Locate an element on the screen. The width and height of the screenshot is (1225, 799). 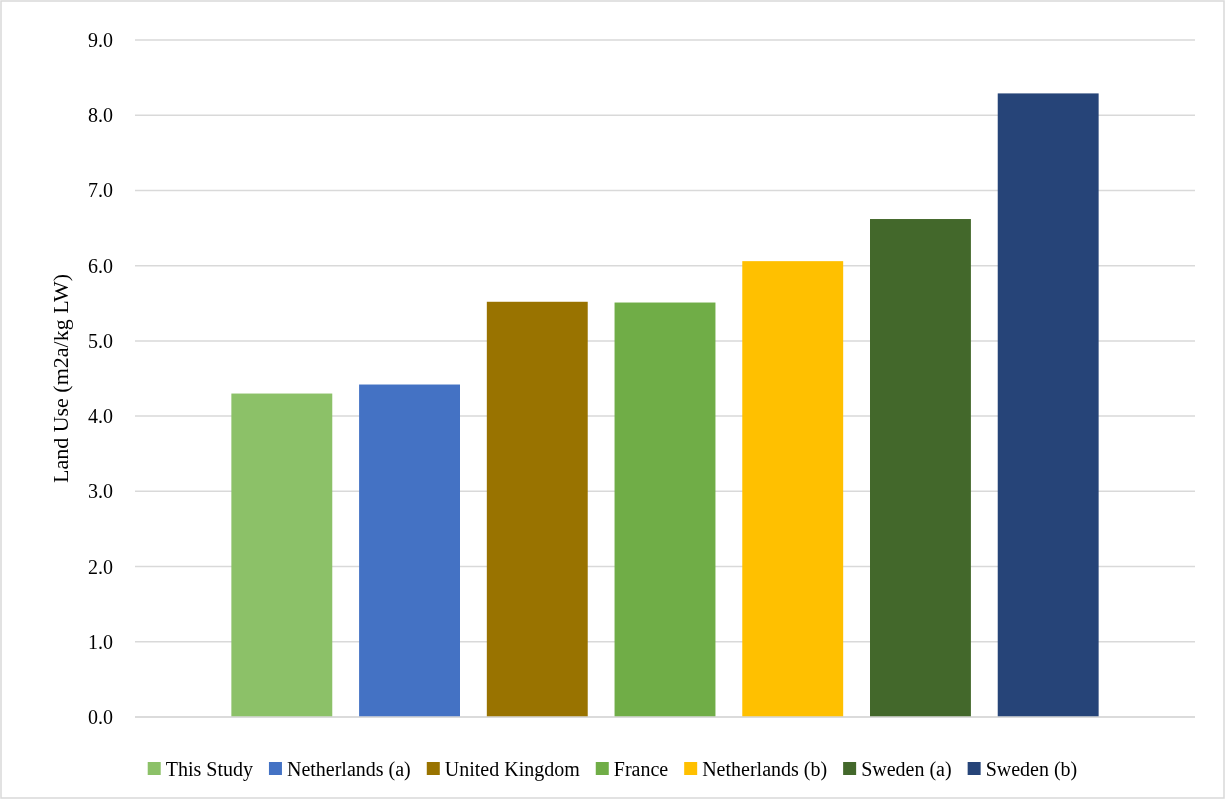
y-tick-label: 3.0 is located at coordinates (100, 491).